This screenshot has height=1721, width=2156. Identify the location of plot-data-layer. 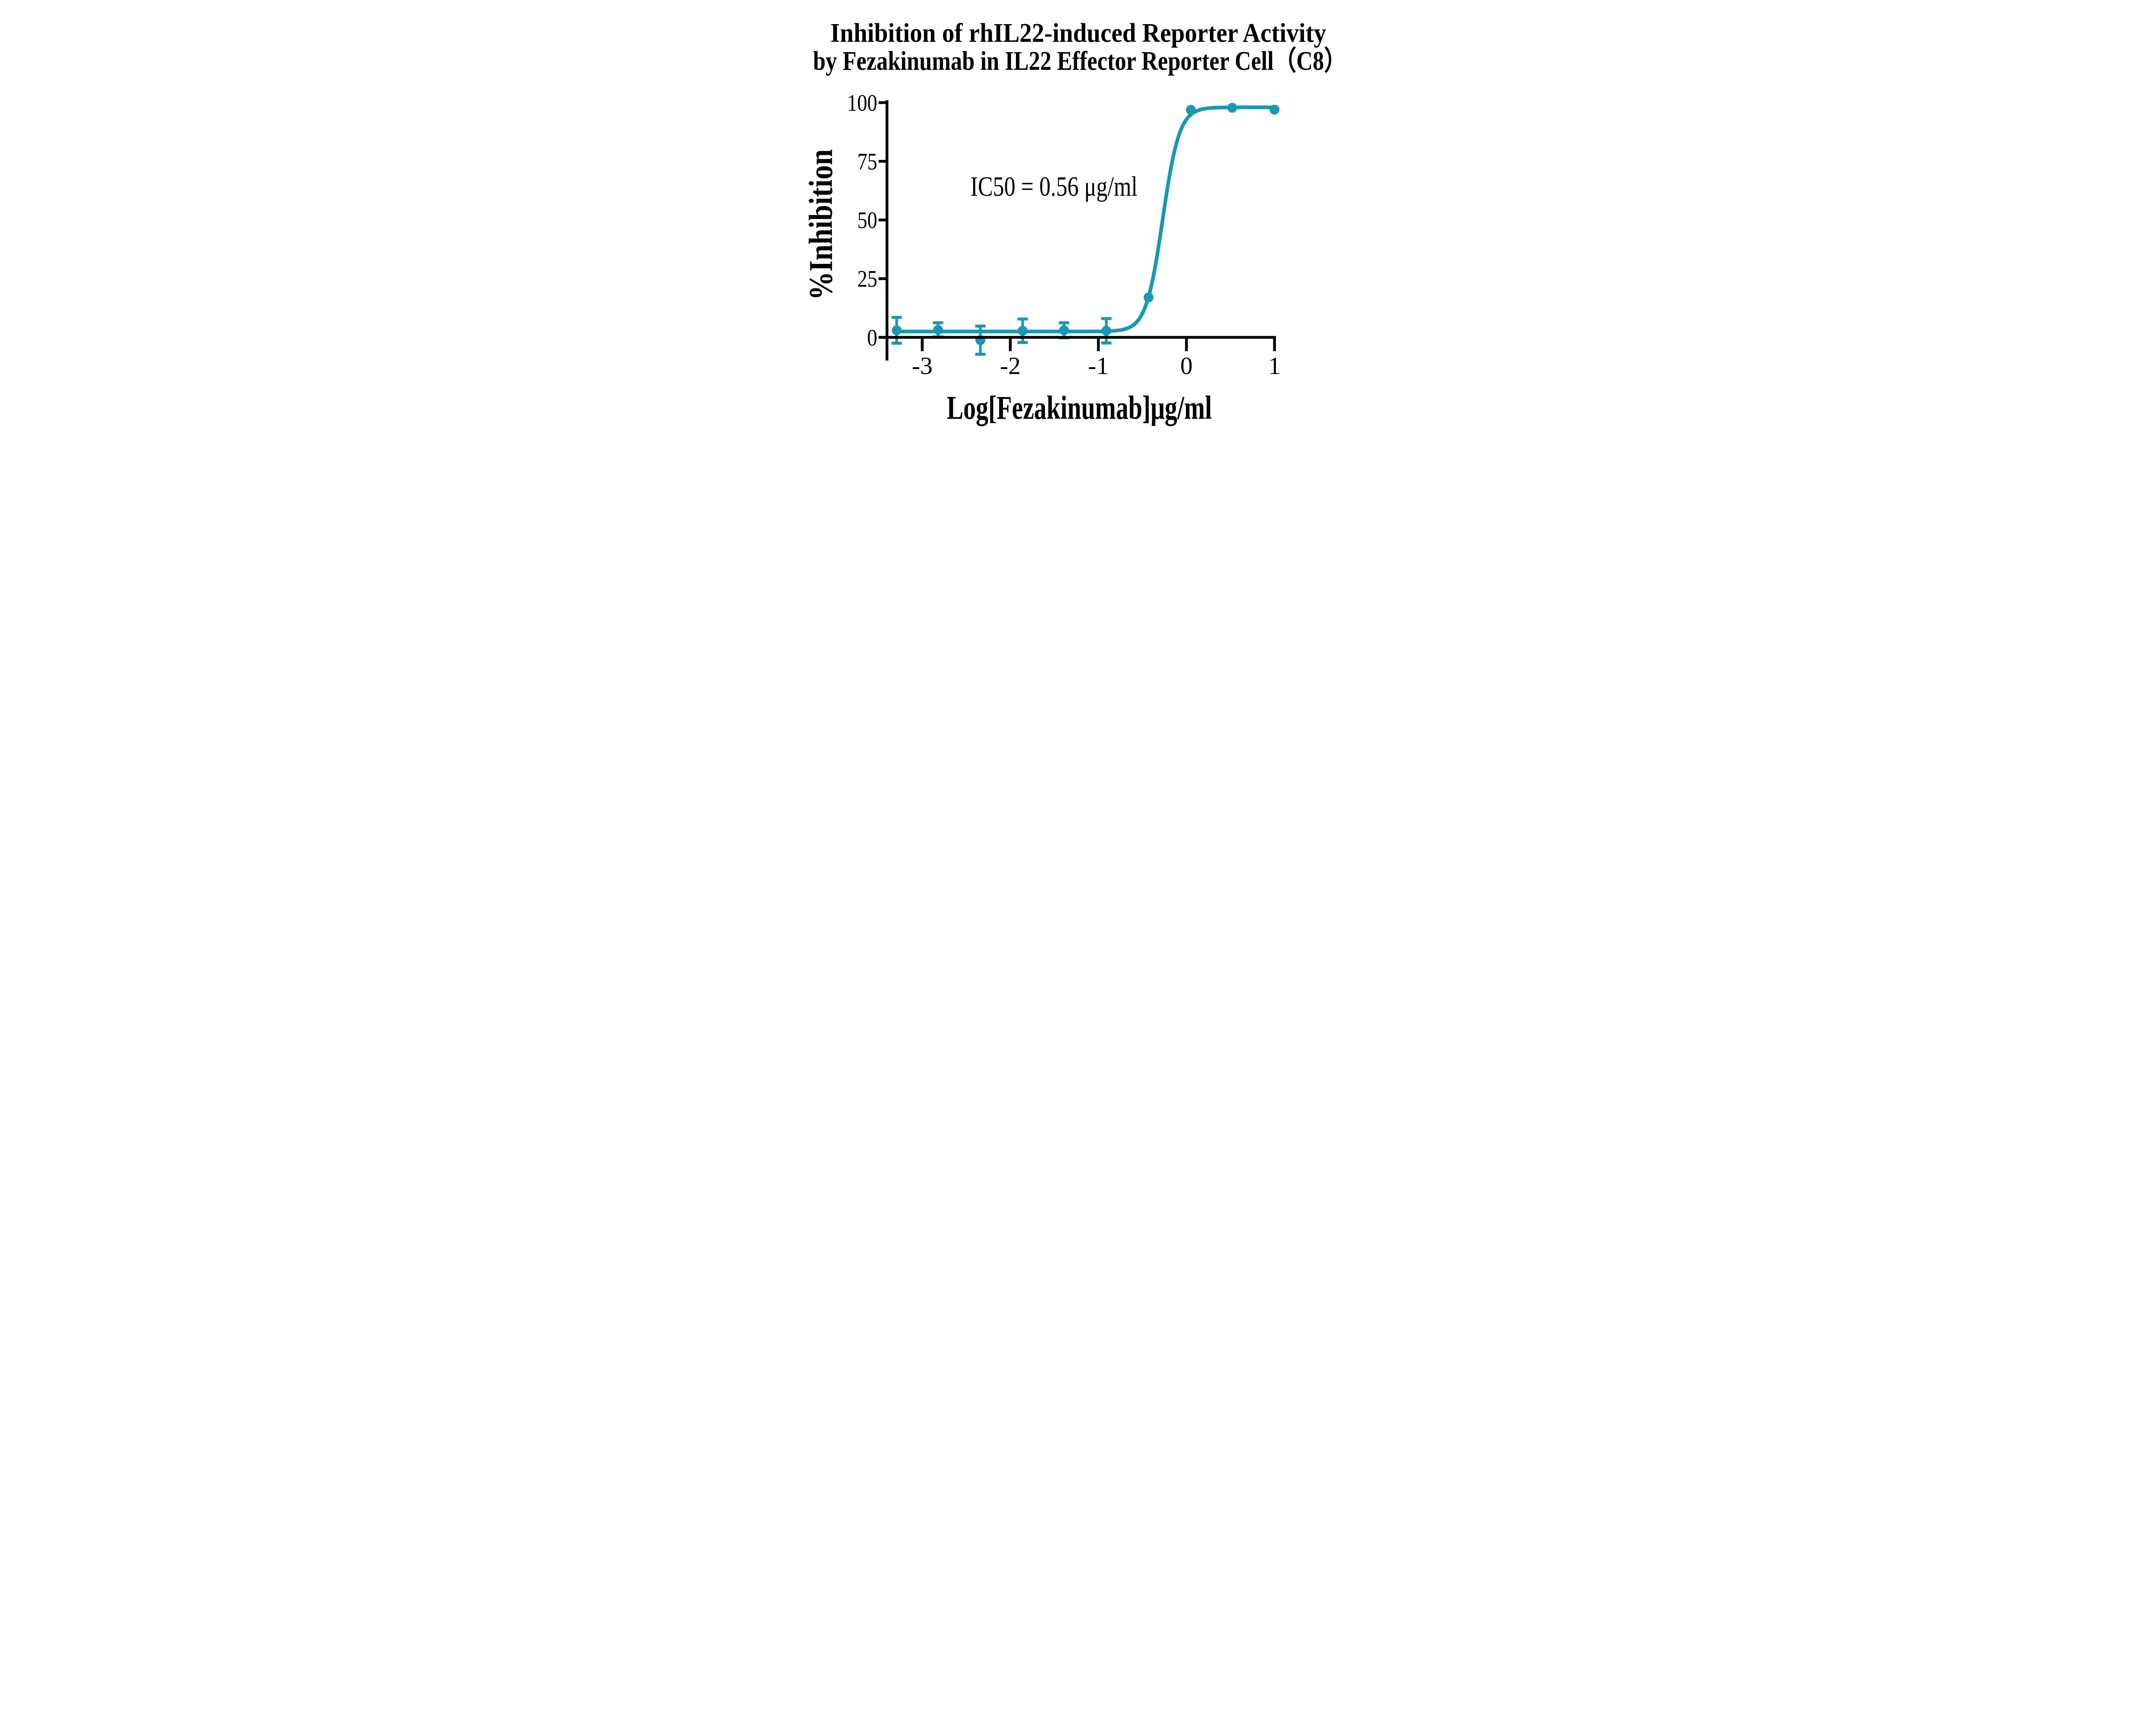
(1085, 229).